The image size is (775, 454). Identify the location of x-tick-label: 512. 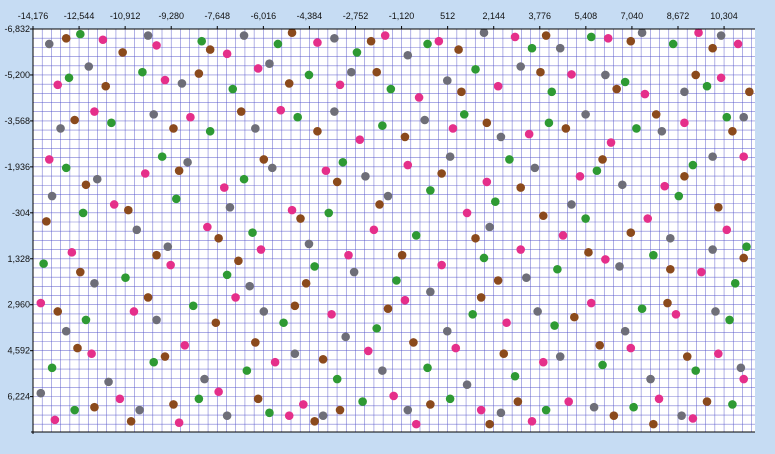
(447, 16).